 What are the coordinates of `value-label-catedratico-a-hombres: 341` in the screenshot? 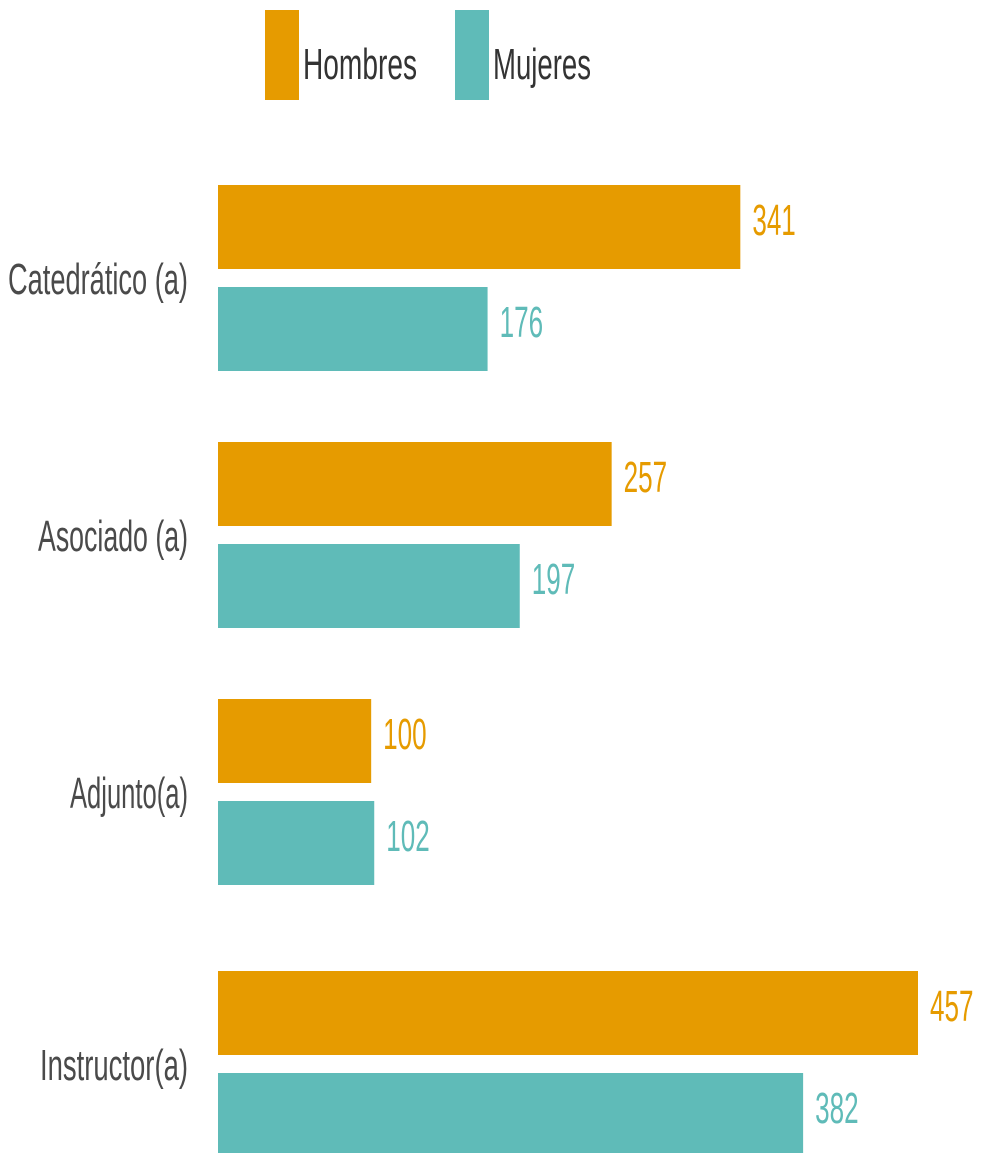 It's located at (774, 220).